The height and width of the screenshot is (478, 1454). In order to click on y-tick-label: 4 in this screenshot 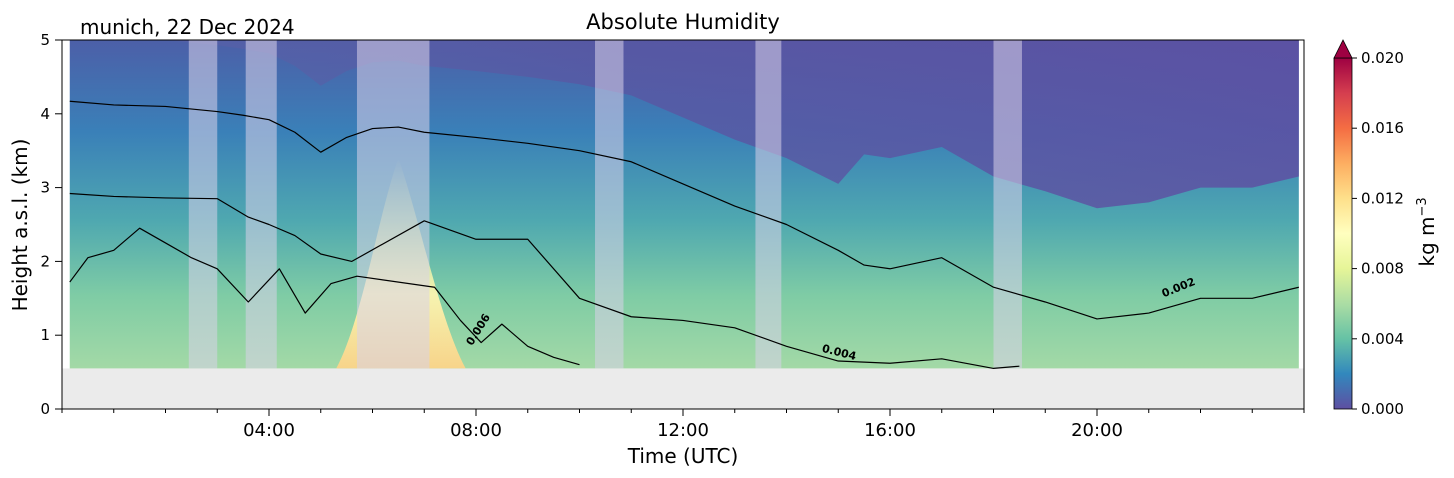, I will do `click(45, 114)`.